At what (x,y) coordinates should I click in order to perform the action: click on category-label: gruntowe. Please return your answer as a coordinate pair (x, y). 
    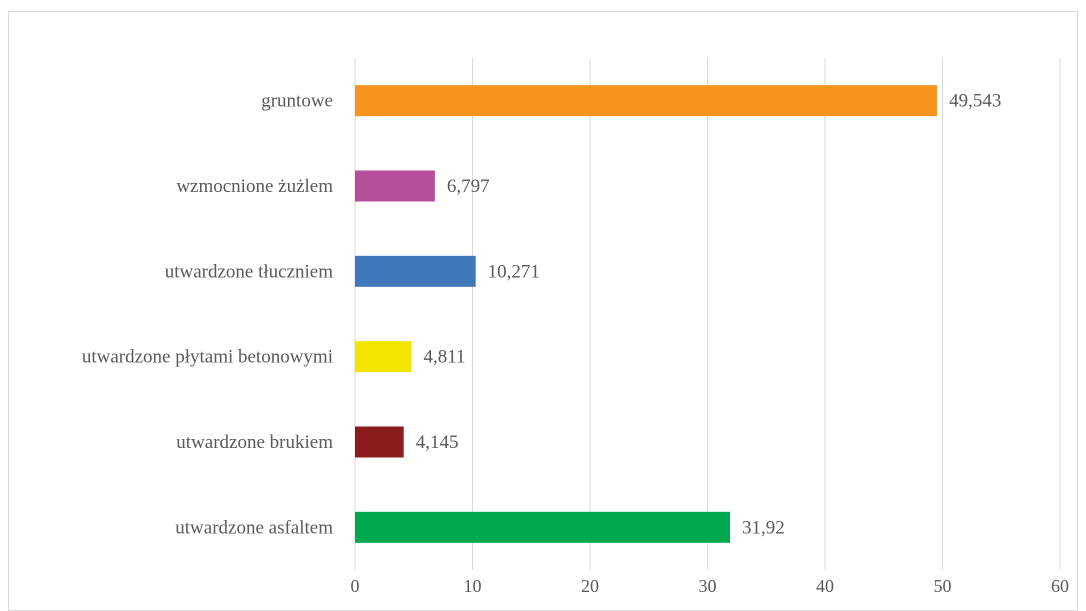
    Looking at the image, I should click on (297, 101).